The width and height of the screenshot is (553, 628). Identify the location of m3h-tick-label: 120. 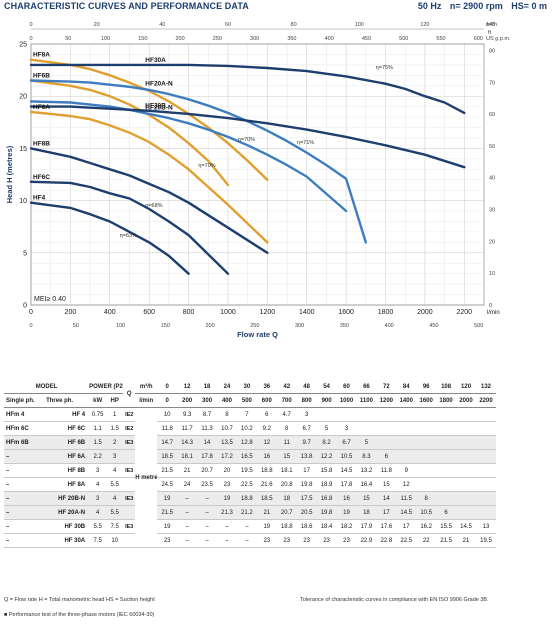
(424, 25).